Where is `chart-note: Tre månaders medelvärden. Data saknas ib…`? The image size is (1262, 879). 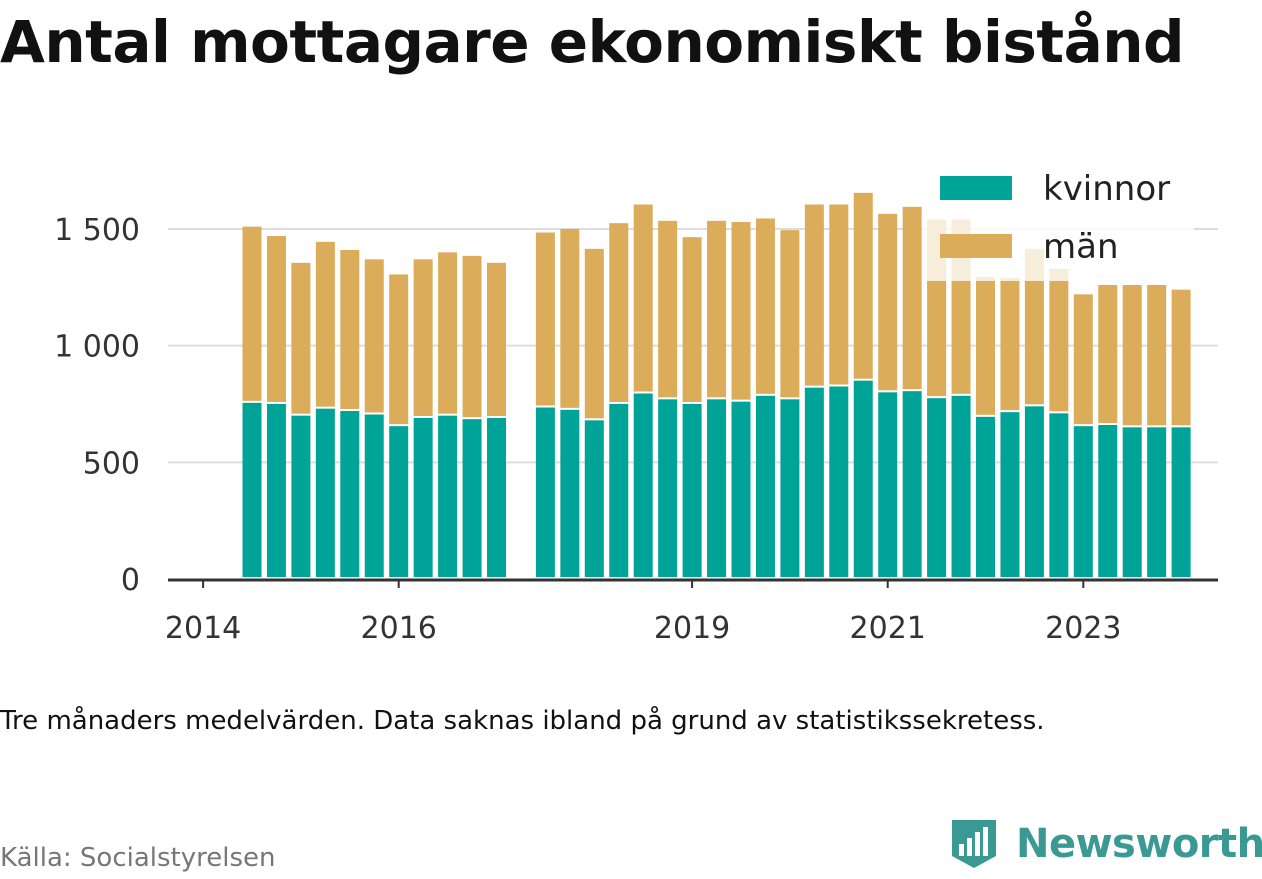
chart-note: Tre månaders medelvärden. Data saknas ib… is located at coordinates (522, 721).